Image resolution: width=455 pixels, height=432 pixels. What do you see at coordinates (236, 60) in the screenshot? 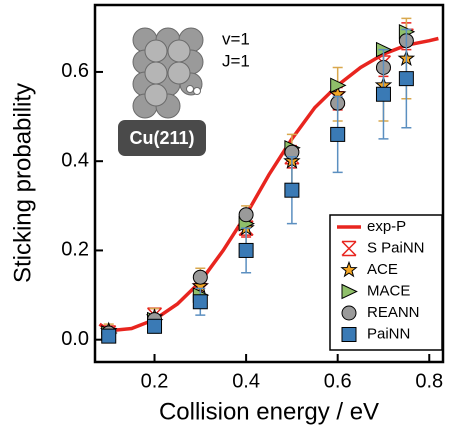
I see `annotation: J=1` at bounding box center [236, 60].